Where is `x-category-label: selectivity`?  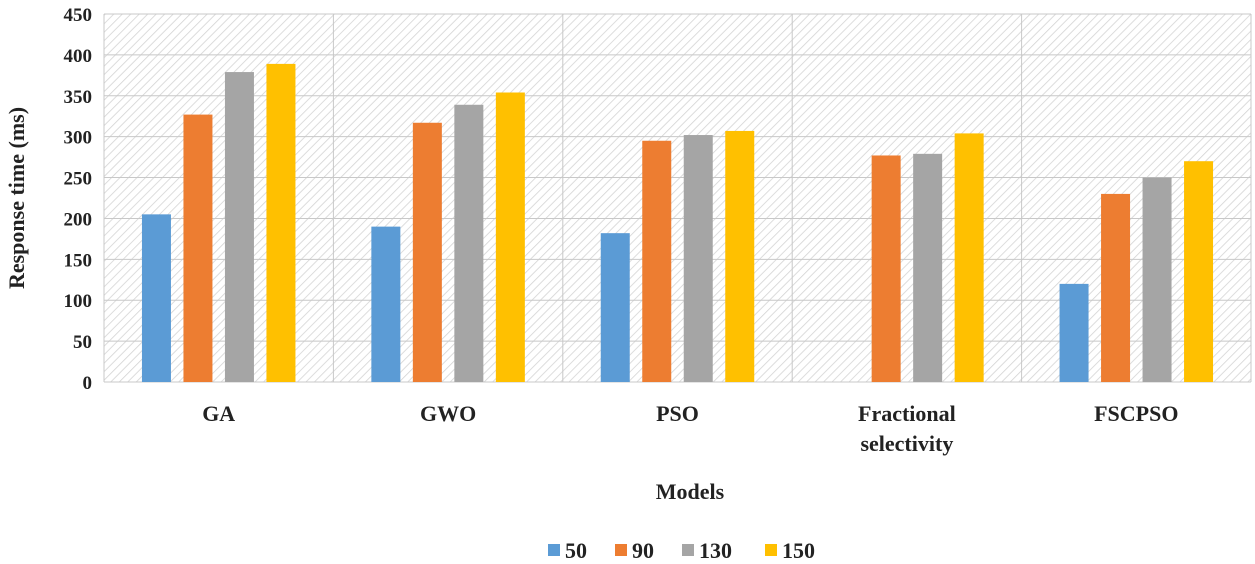 x-category-label: selectivity is located at coordinates (906, 443).